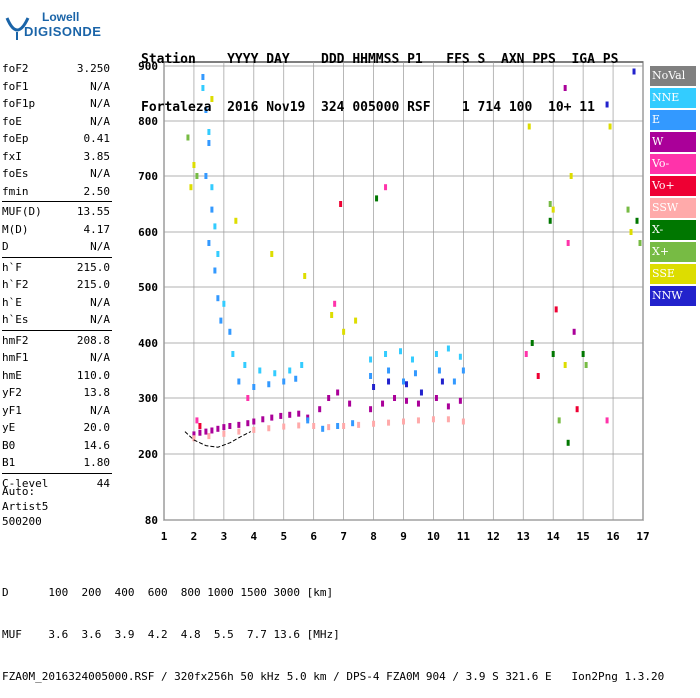 This screenshot has height=698, width=700. What do you see at coordinates (148, 398) in the screenshot?
I see `y-tick-label: 300` at bounding box center [148, 398].